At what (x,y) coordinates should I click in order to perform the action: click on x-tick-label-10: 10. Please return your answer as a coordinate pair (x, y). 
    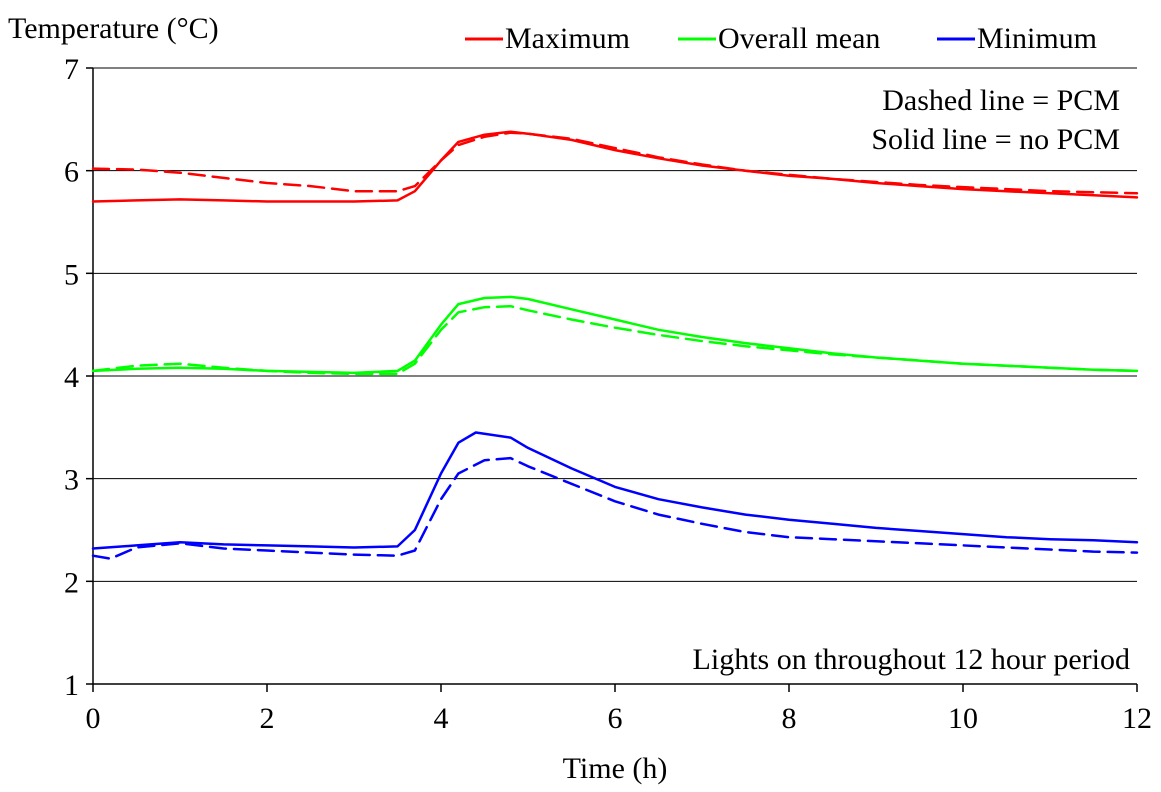
    Looking at the image, I should click on (963, 718).